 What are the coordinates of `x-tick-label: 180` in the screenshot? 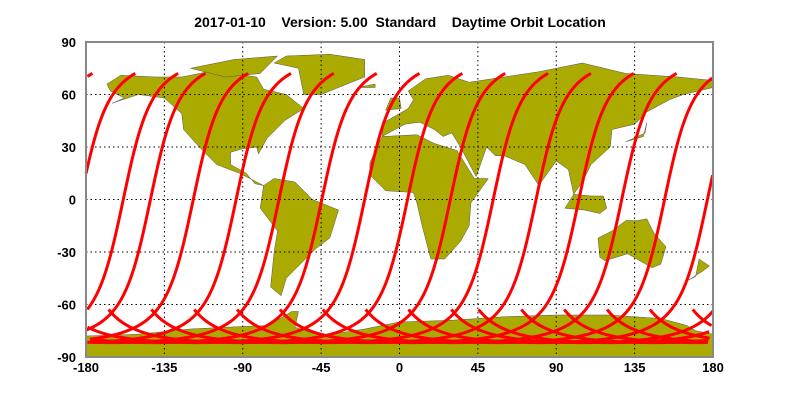 It's located at (713, 367).